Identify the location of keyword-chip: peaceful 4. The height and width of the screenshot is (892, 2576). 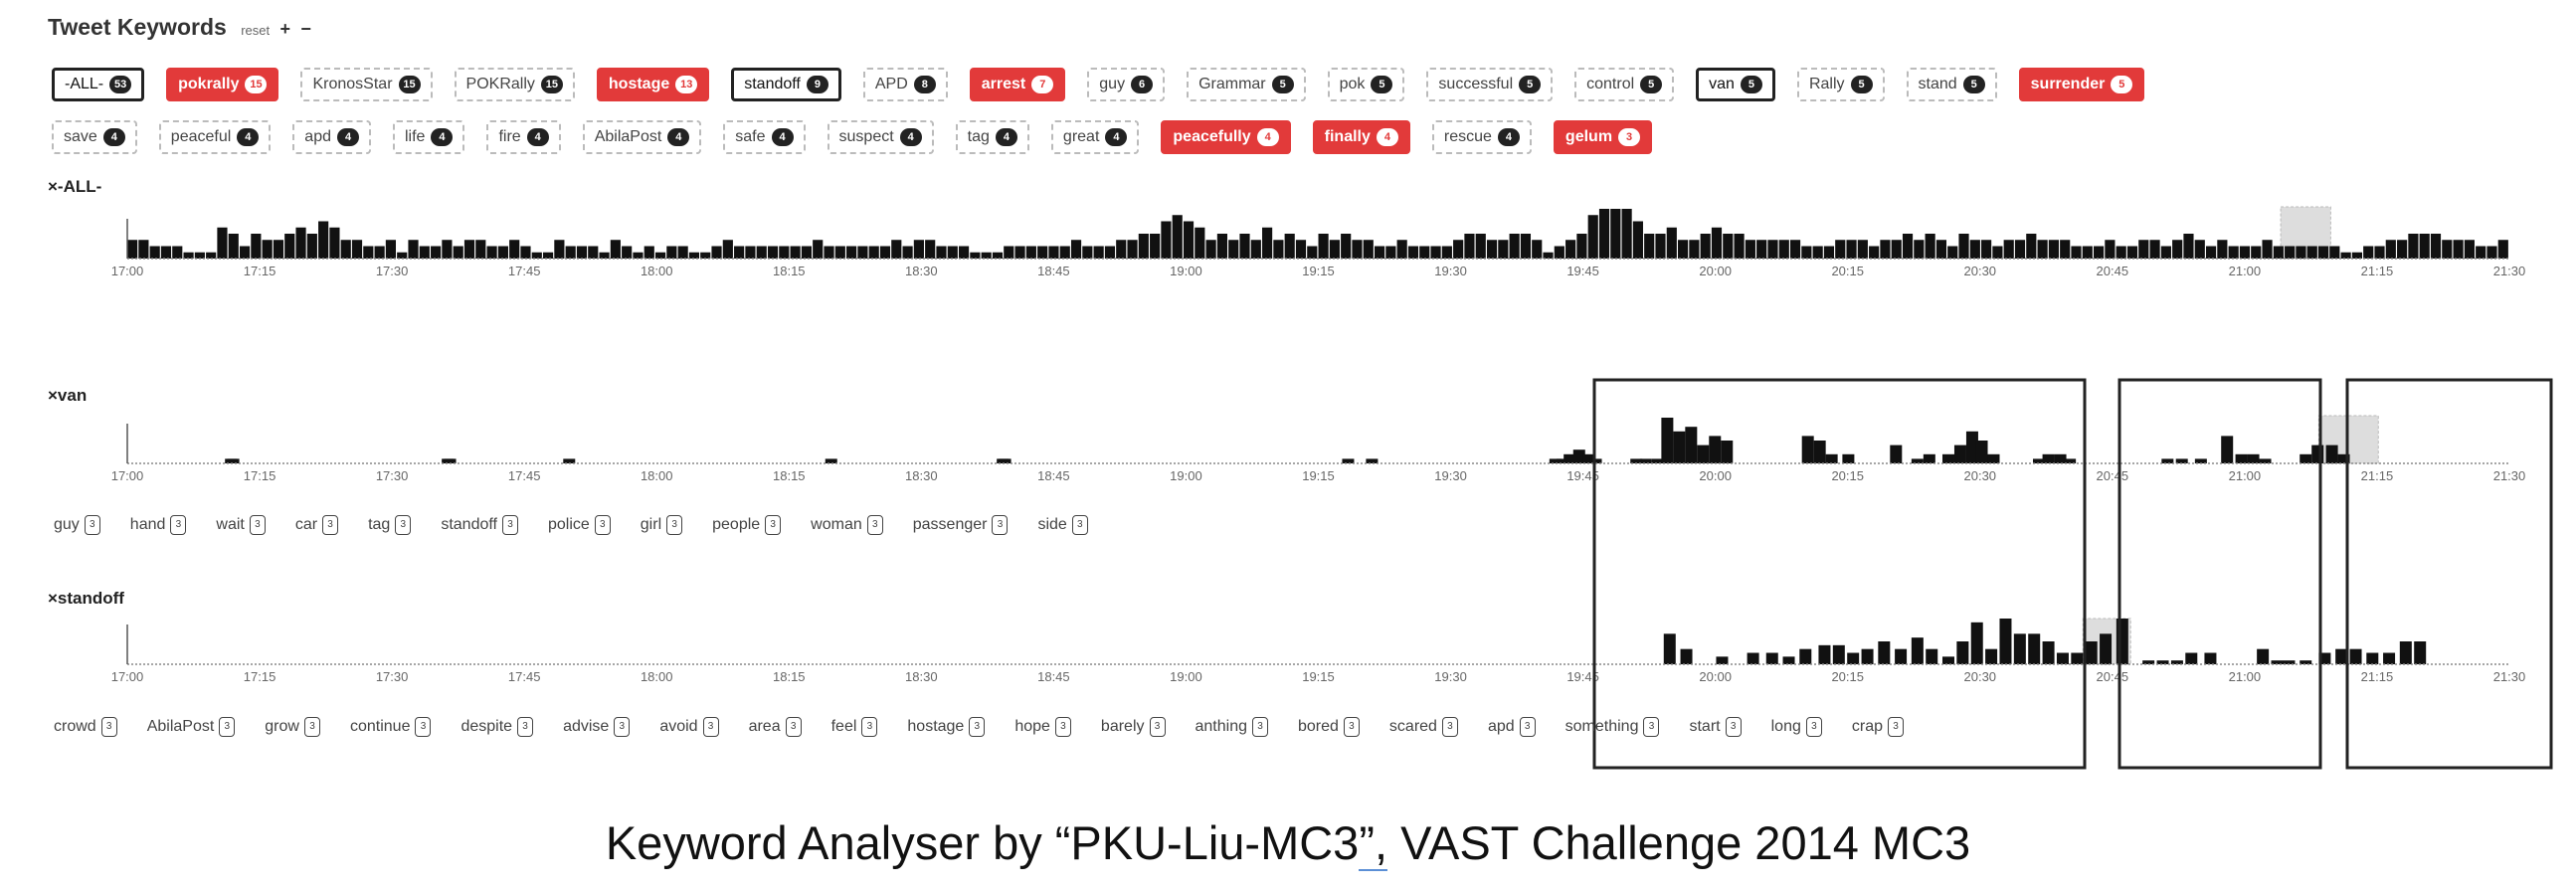
(215, 137).